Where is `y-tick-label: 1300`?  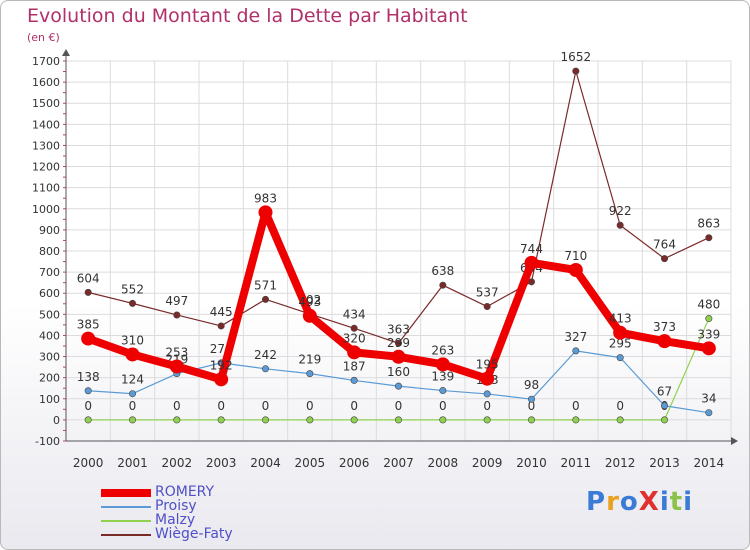
y-tick-label: 1300 is located at coordinates (46, 145).